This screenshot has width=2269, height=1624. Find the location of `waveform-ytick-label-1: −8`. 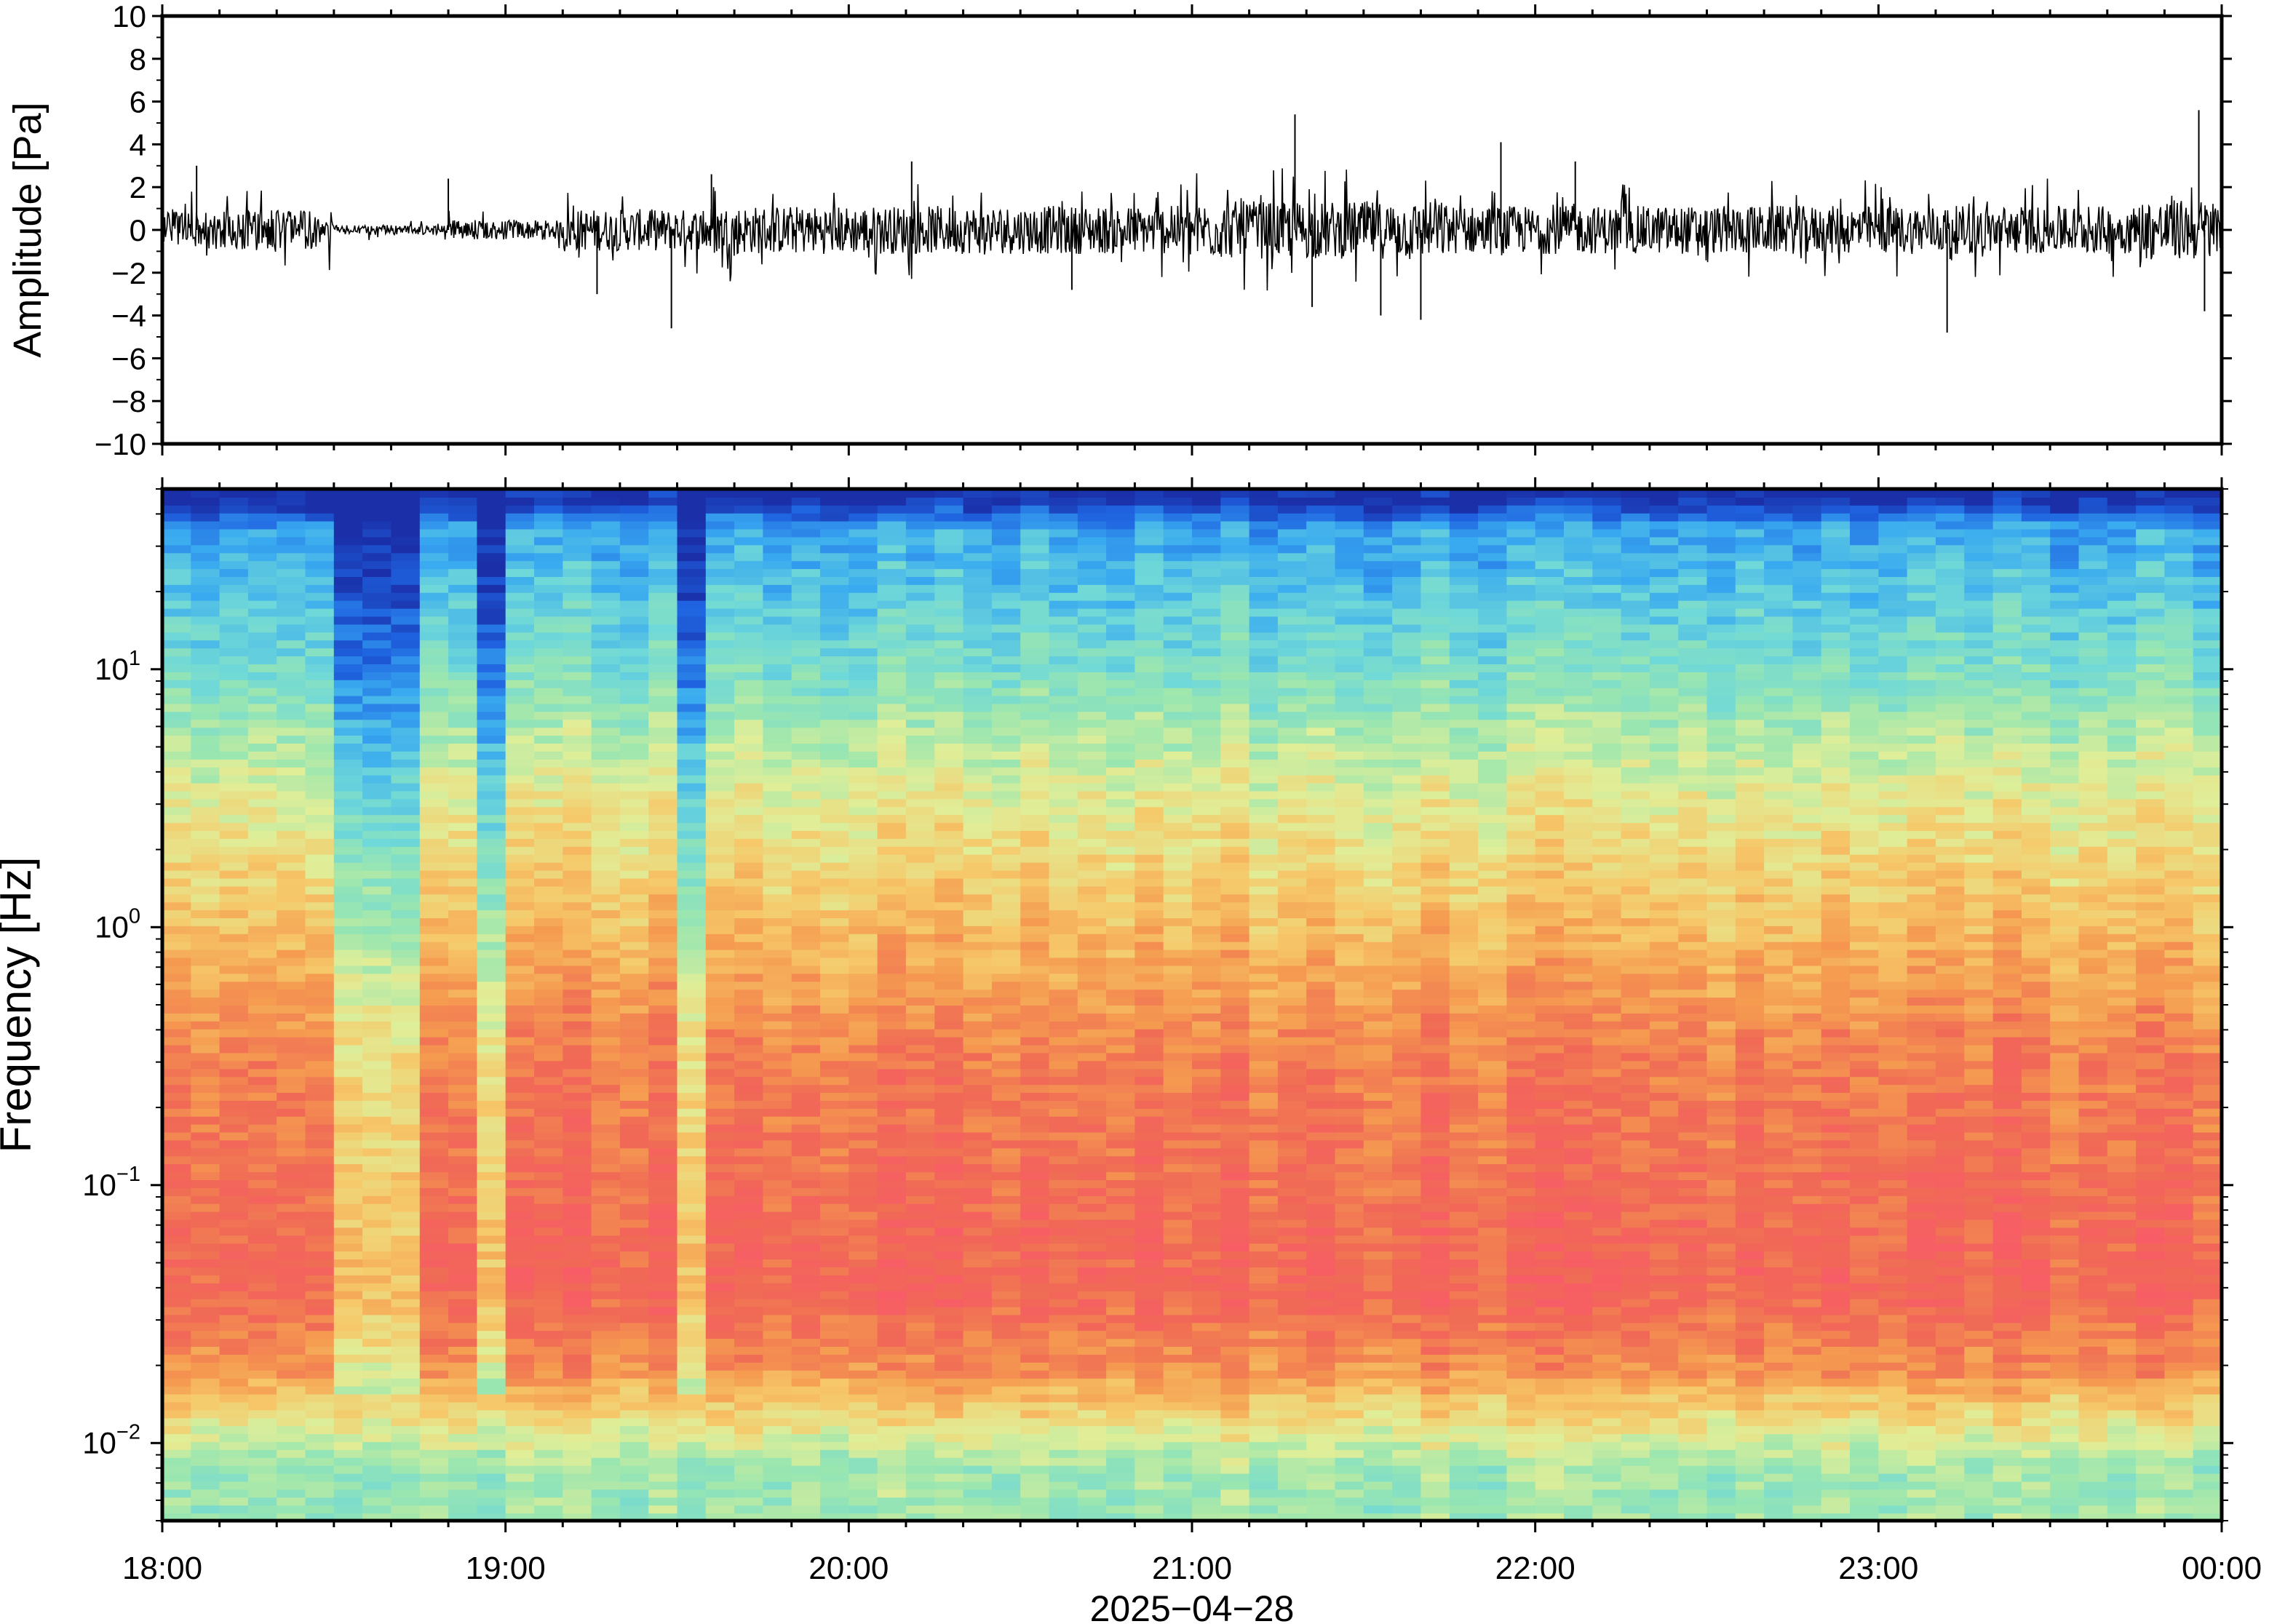

waveform-ytick-label-1: −8 is located at coordinates (128, 401).